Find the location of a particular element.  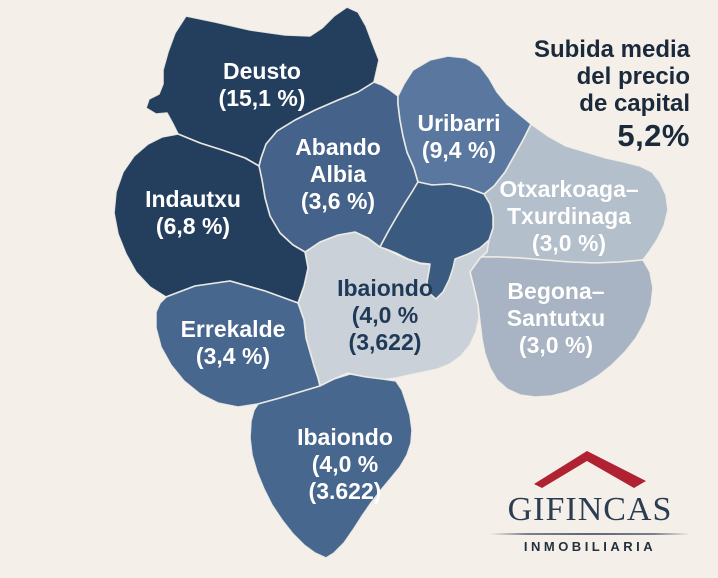

uribarri-name: Uribarri is located at coordinates (459, 123).